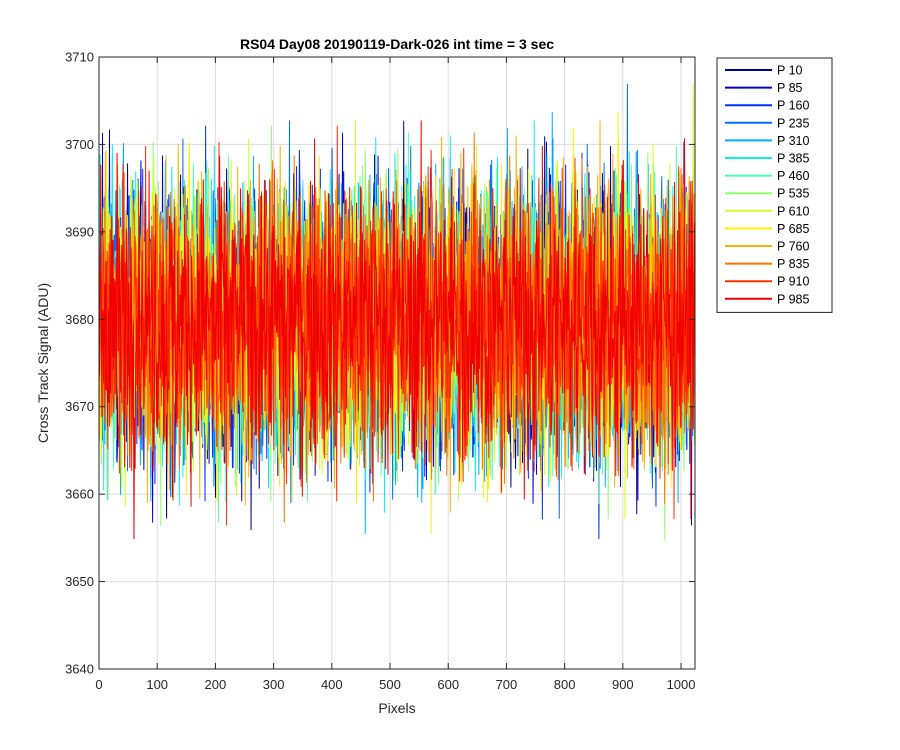  What do you see at coordinates (79, 669) in the screenshot?
I see `y-tick-label: 3640` at bounding box center [79, 669].